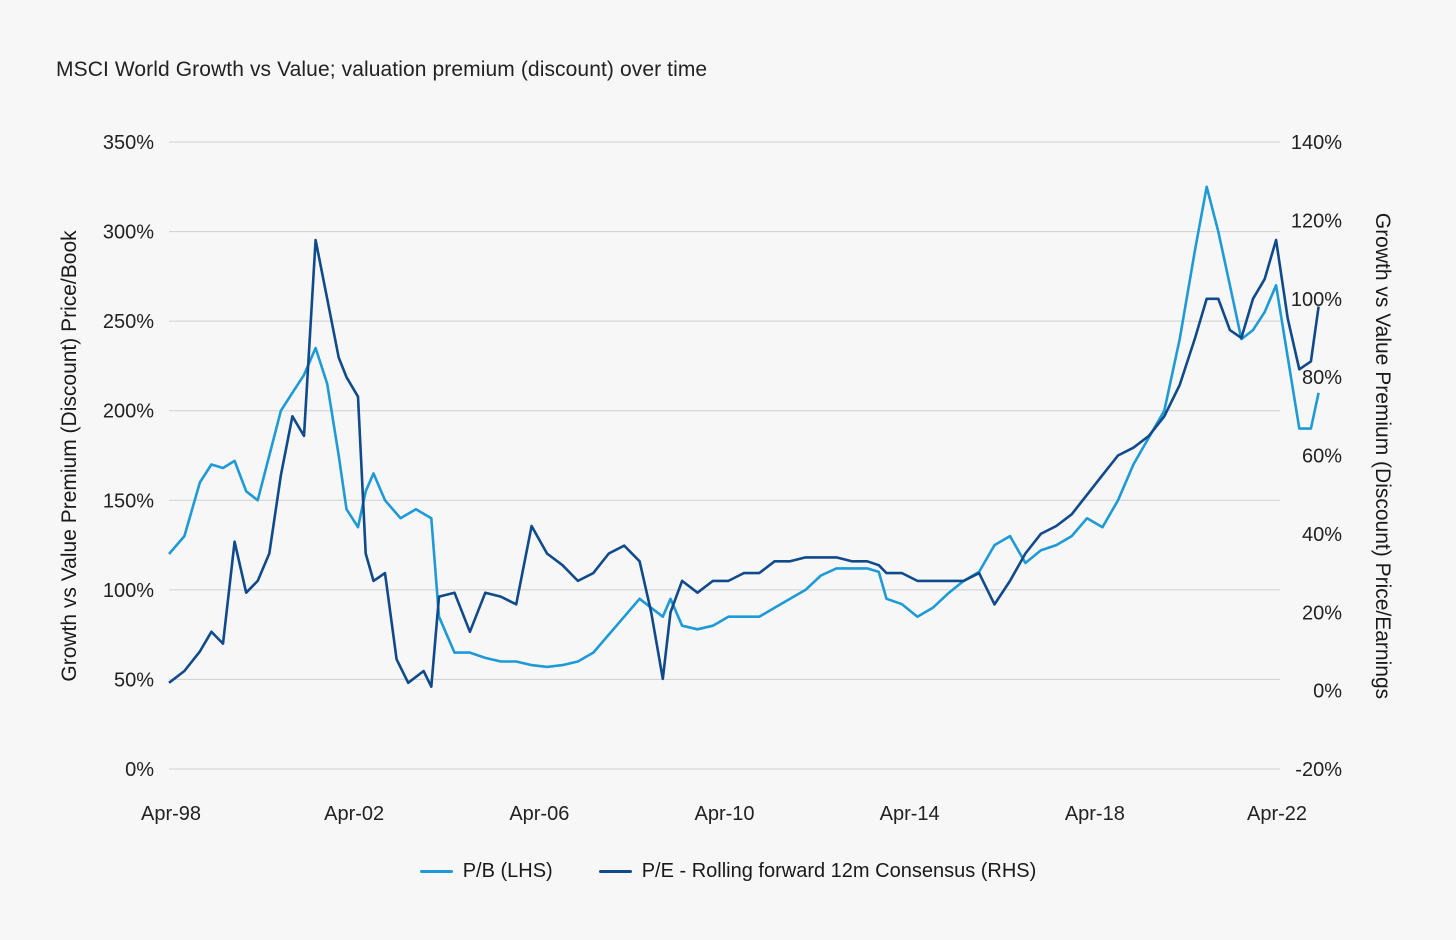 The height and width of the screenshot is (940, 1456). Describe the element at coordinates (1327, 692) in the screenshot. I see `right-tick-label: 0%` at that location.